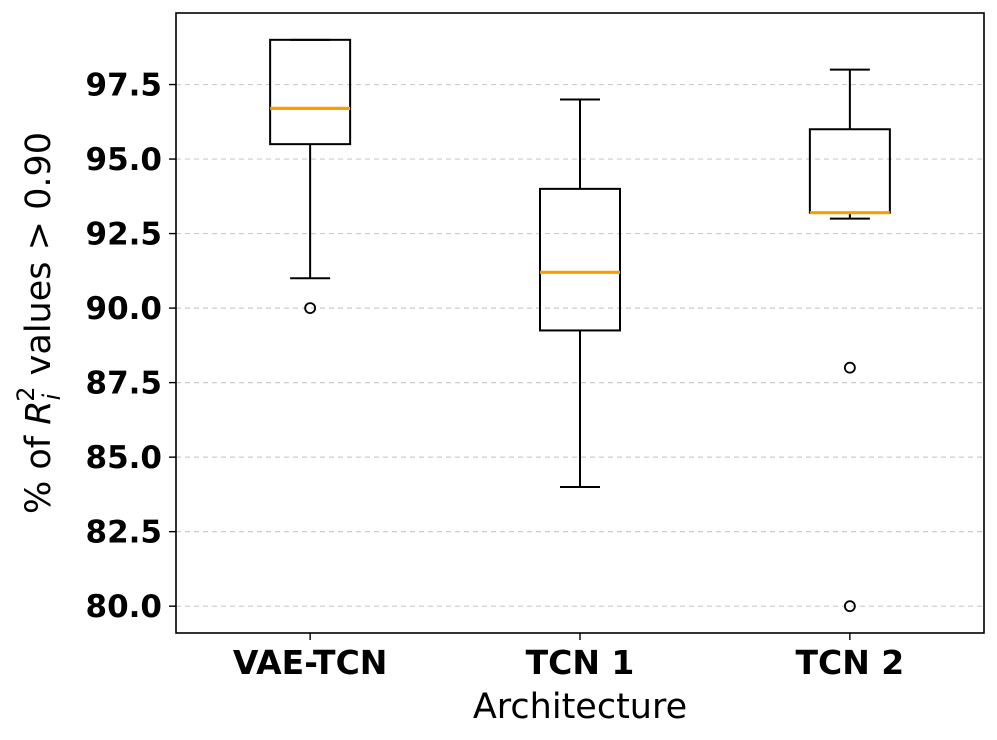  What do you see at coordinates (124, 533) in the screenshot?
I see `y-tick-label: 82.5` at bounding box center [124, 533].